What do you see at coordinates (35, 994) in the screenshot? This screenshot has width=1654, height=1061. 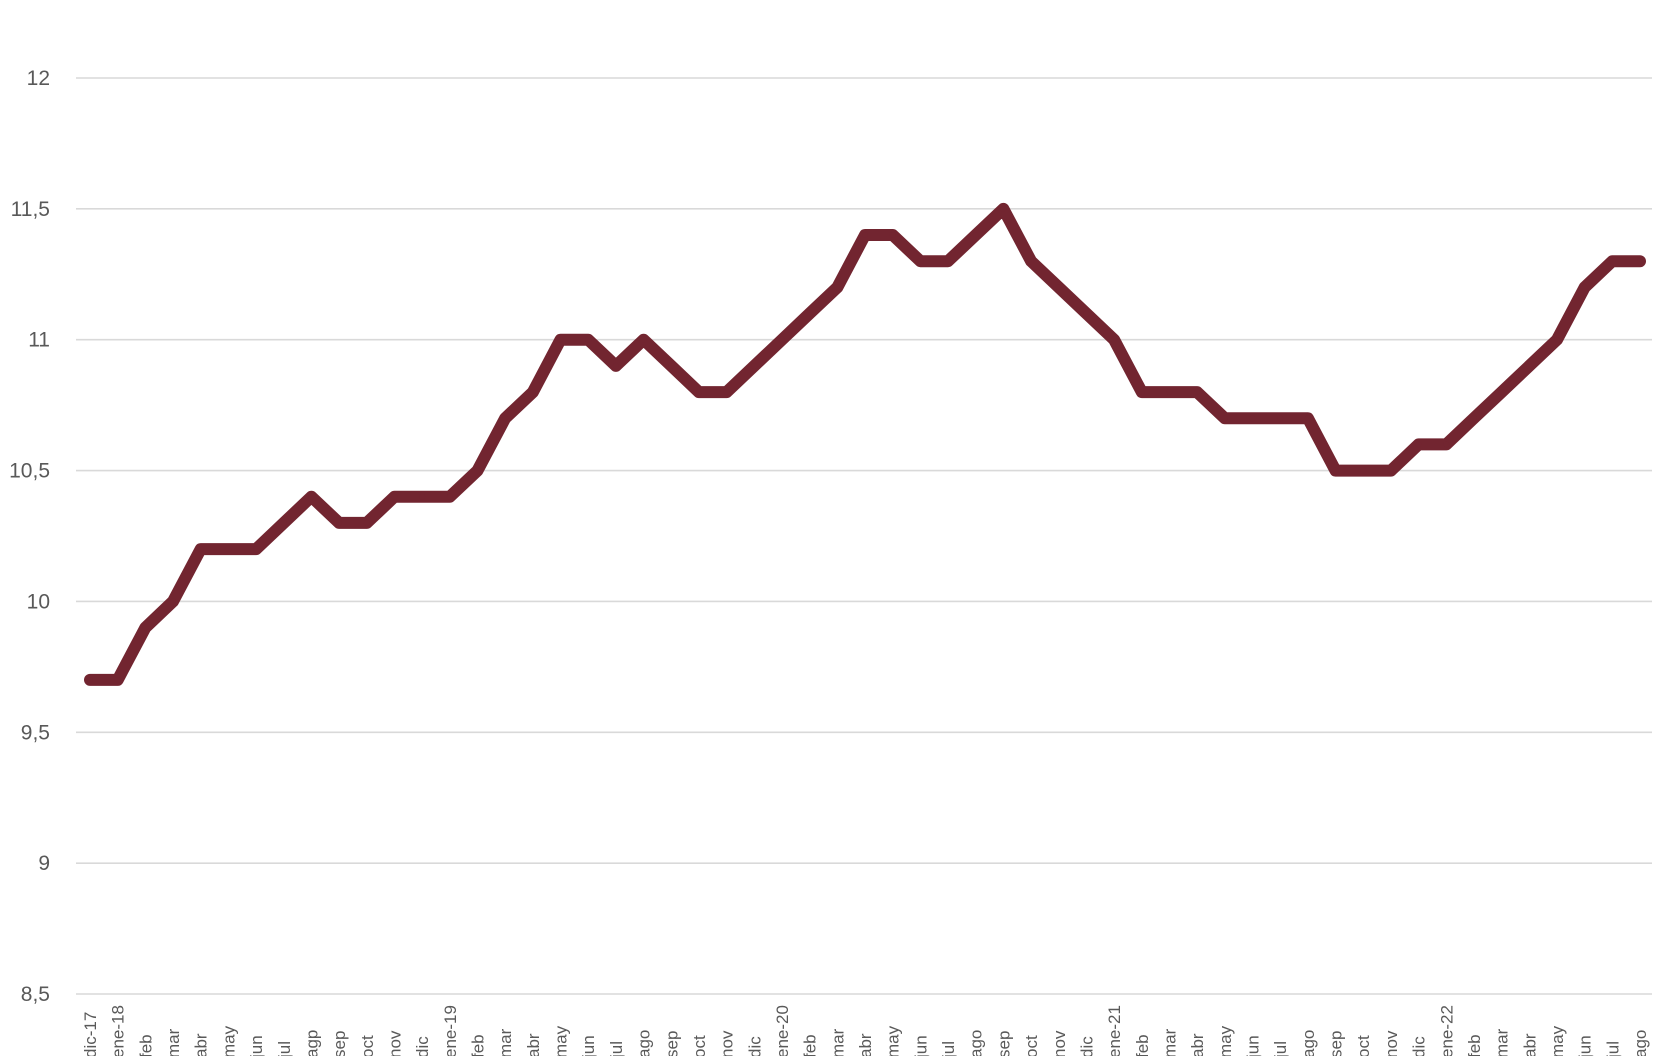 I see `y-tick-label: 8,5` at bounding box center [35, 994].